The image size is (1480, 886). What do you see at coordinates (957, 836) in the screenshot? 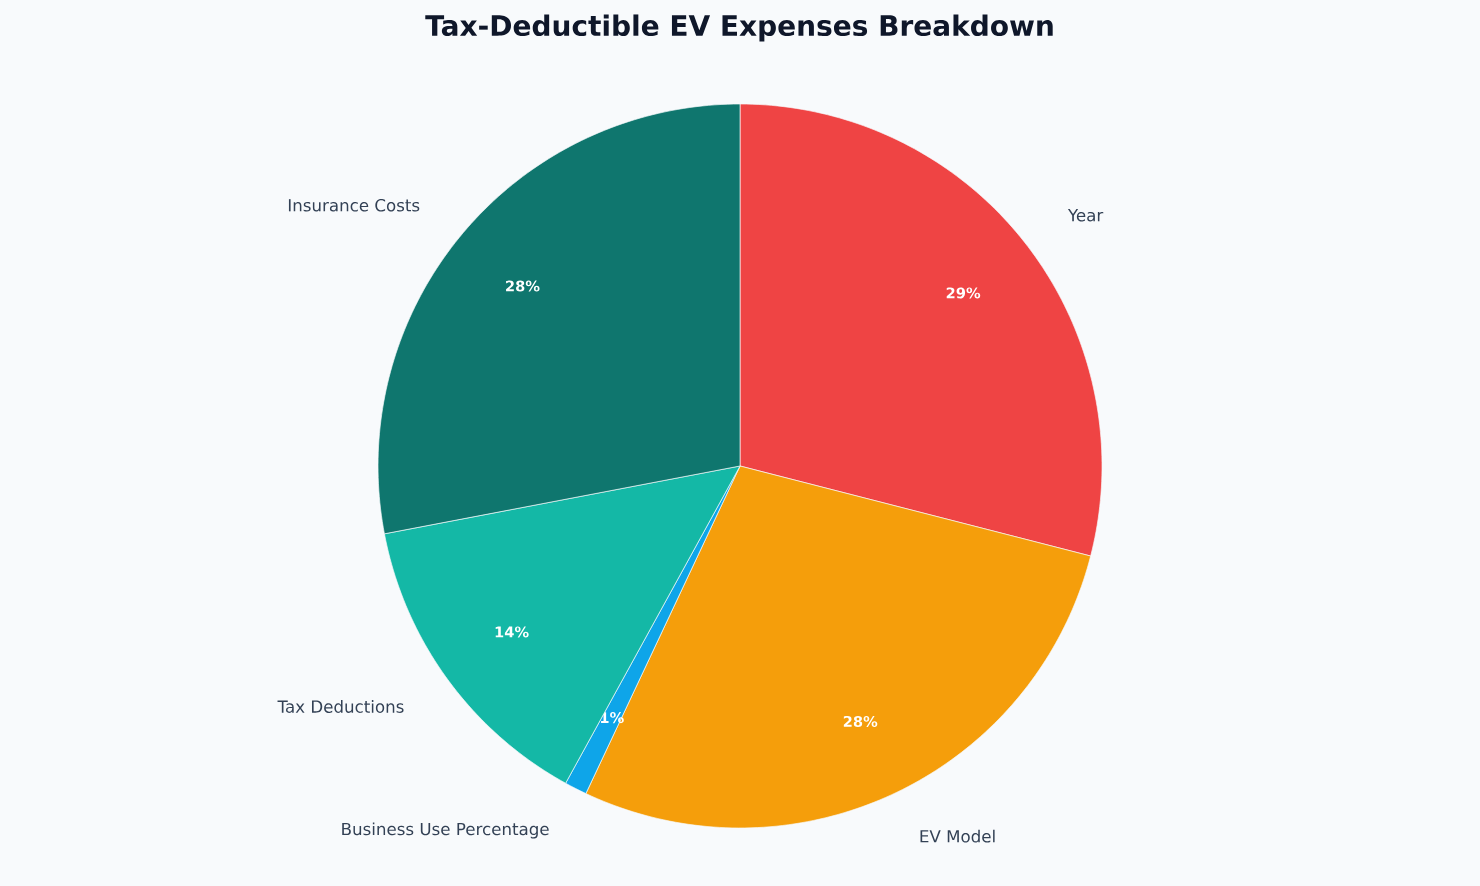
I see `slice-label: EV Model` at bounding box center [957, 836].